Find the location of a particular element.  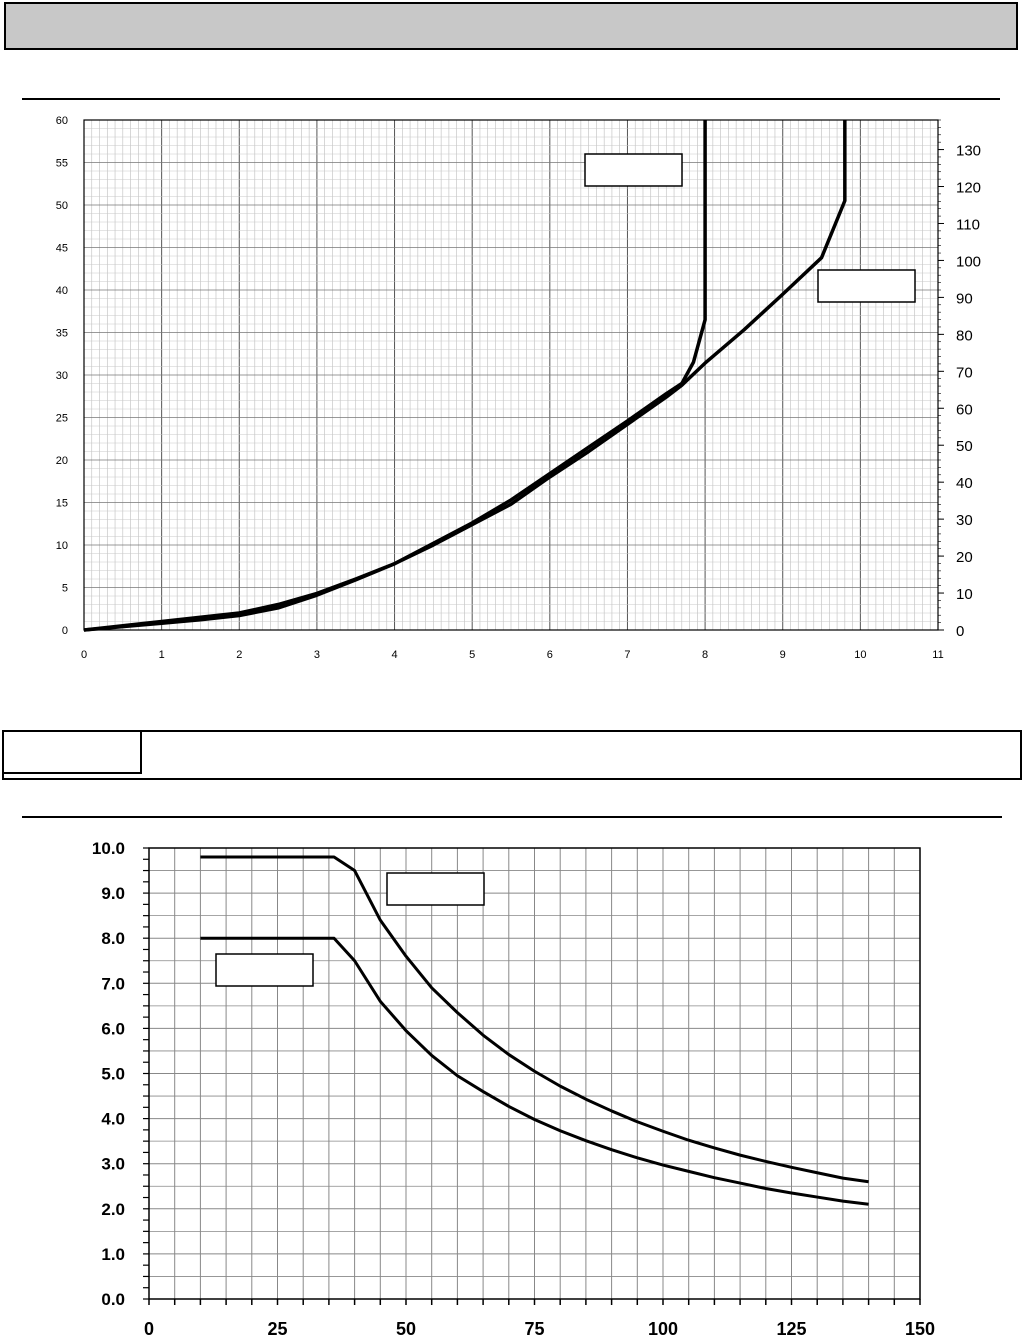

y-tick-label: 15 is located at coordinates (62, 504).